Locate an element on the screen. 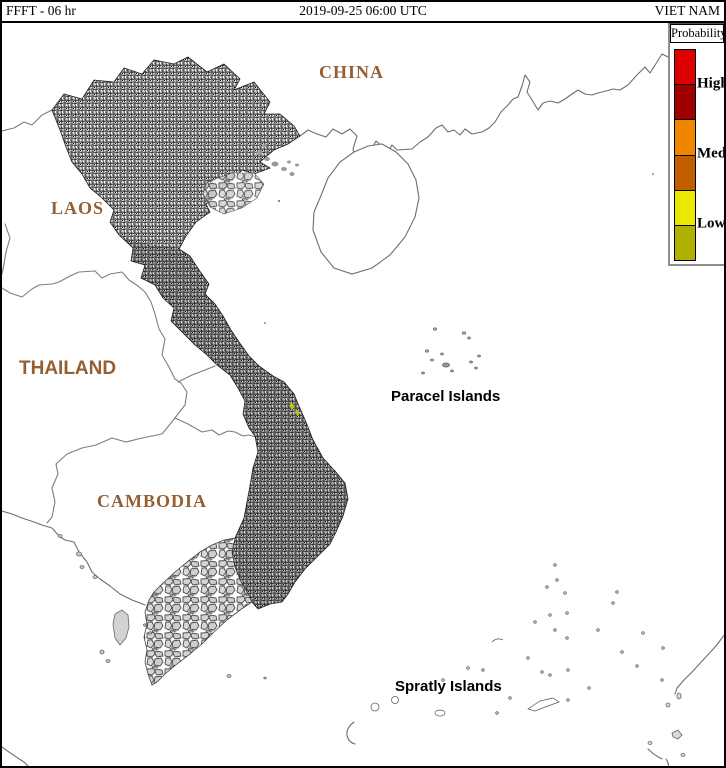 Image resolution: width=726 pixels, height=768 pixels. spratly-oval is located at coordinates (440, 713).